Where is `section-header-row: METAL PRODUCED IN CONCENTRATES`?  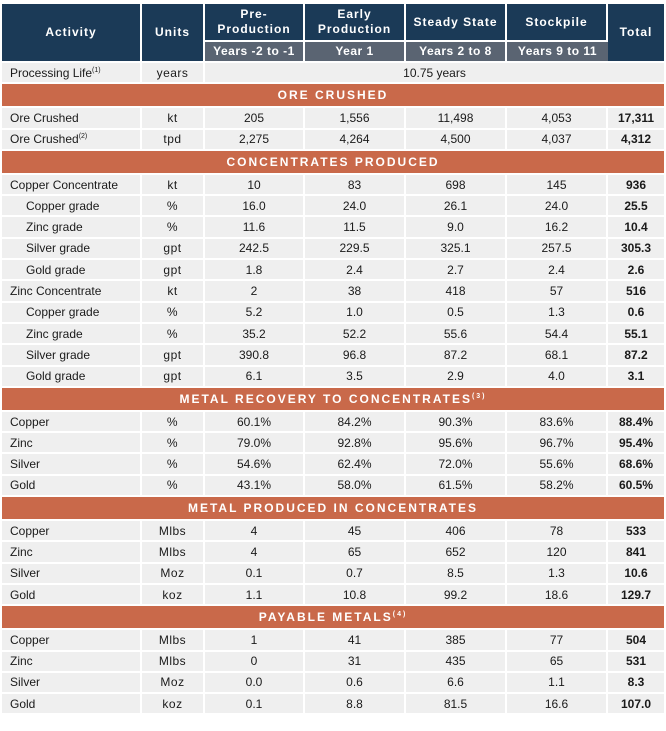 section-header-row: METAL PRODUCED IN CONCENTRATES is located at coordinates (333, 508).